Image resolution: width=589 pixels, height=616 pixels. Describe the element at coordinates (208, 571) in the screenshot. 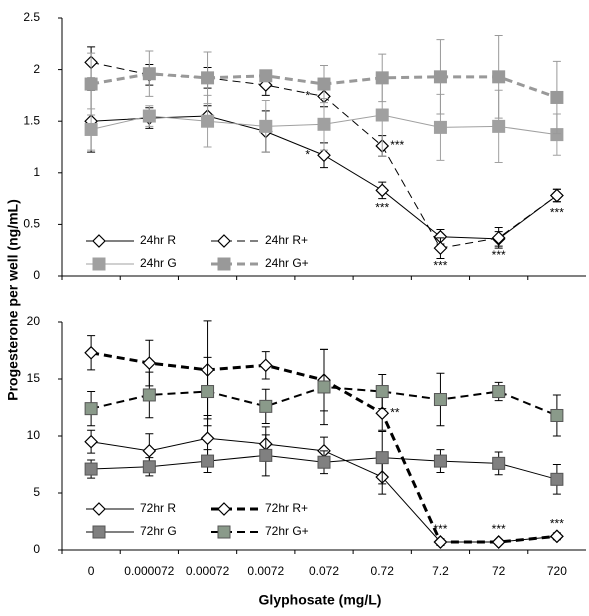

I see `x-tick-label: 0.00072` at that location.